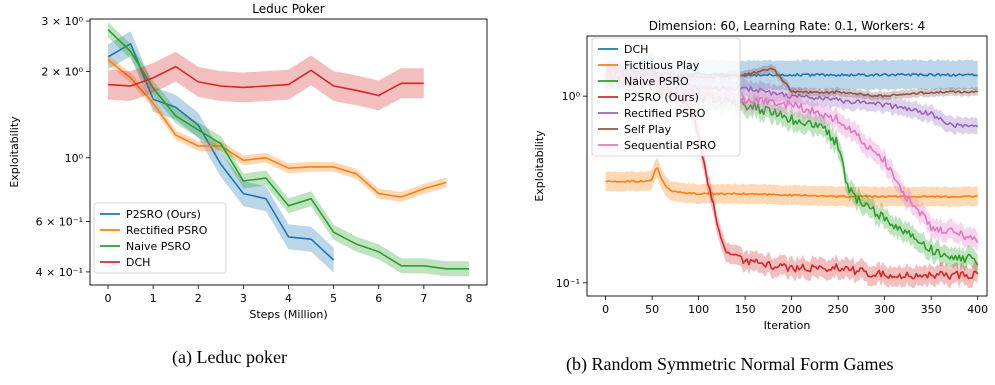 The width and height of the screenshot is (995, 385). I want to click on legend-label-sequential-psro: Sequential PSRO, so click(670, 145).